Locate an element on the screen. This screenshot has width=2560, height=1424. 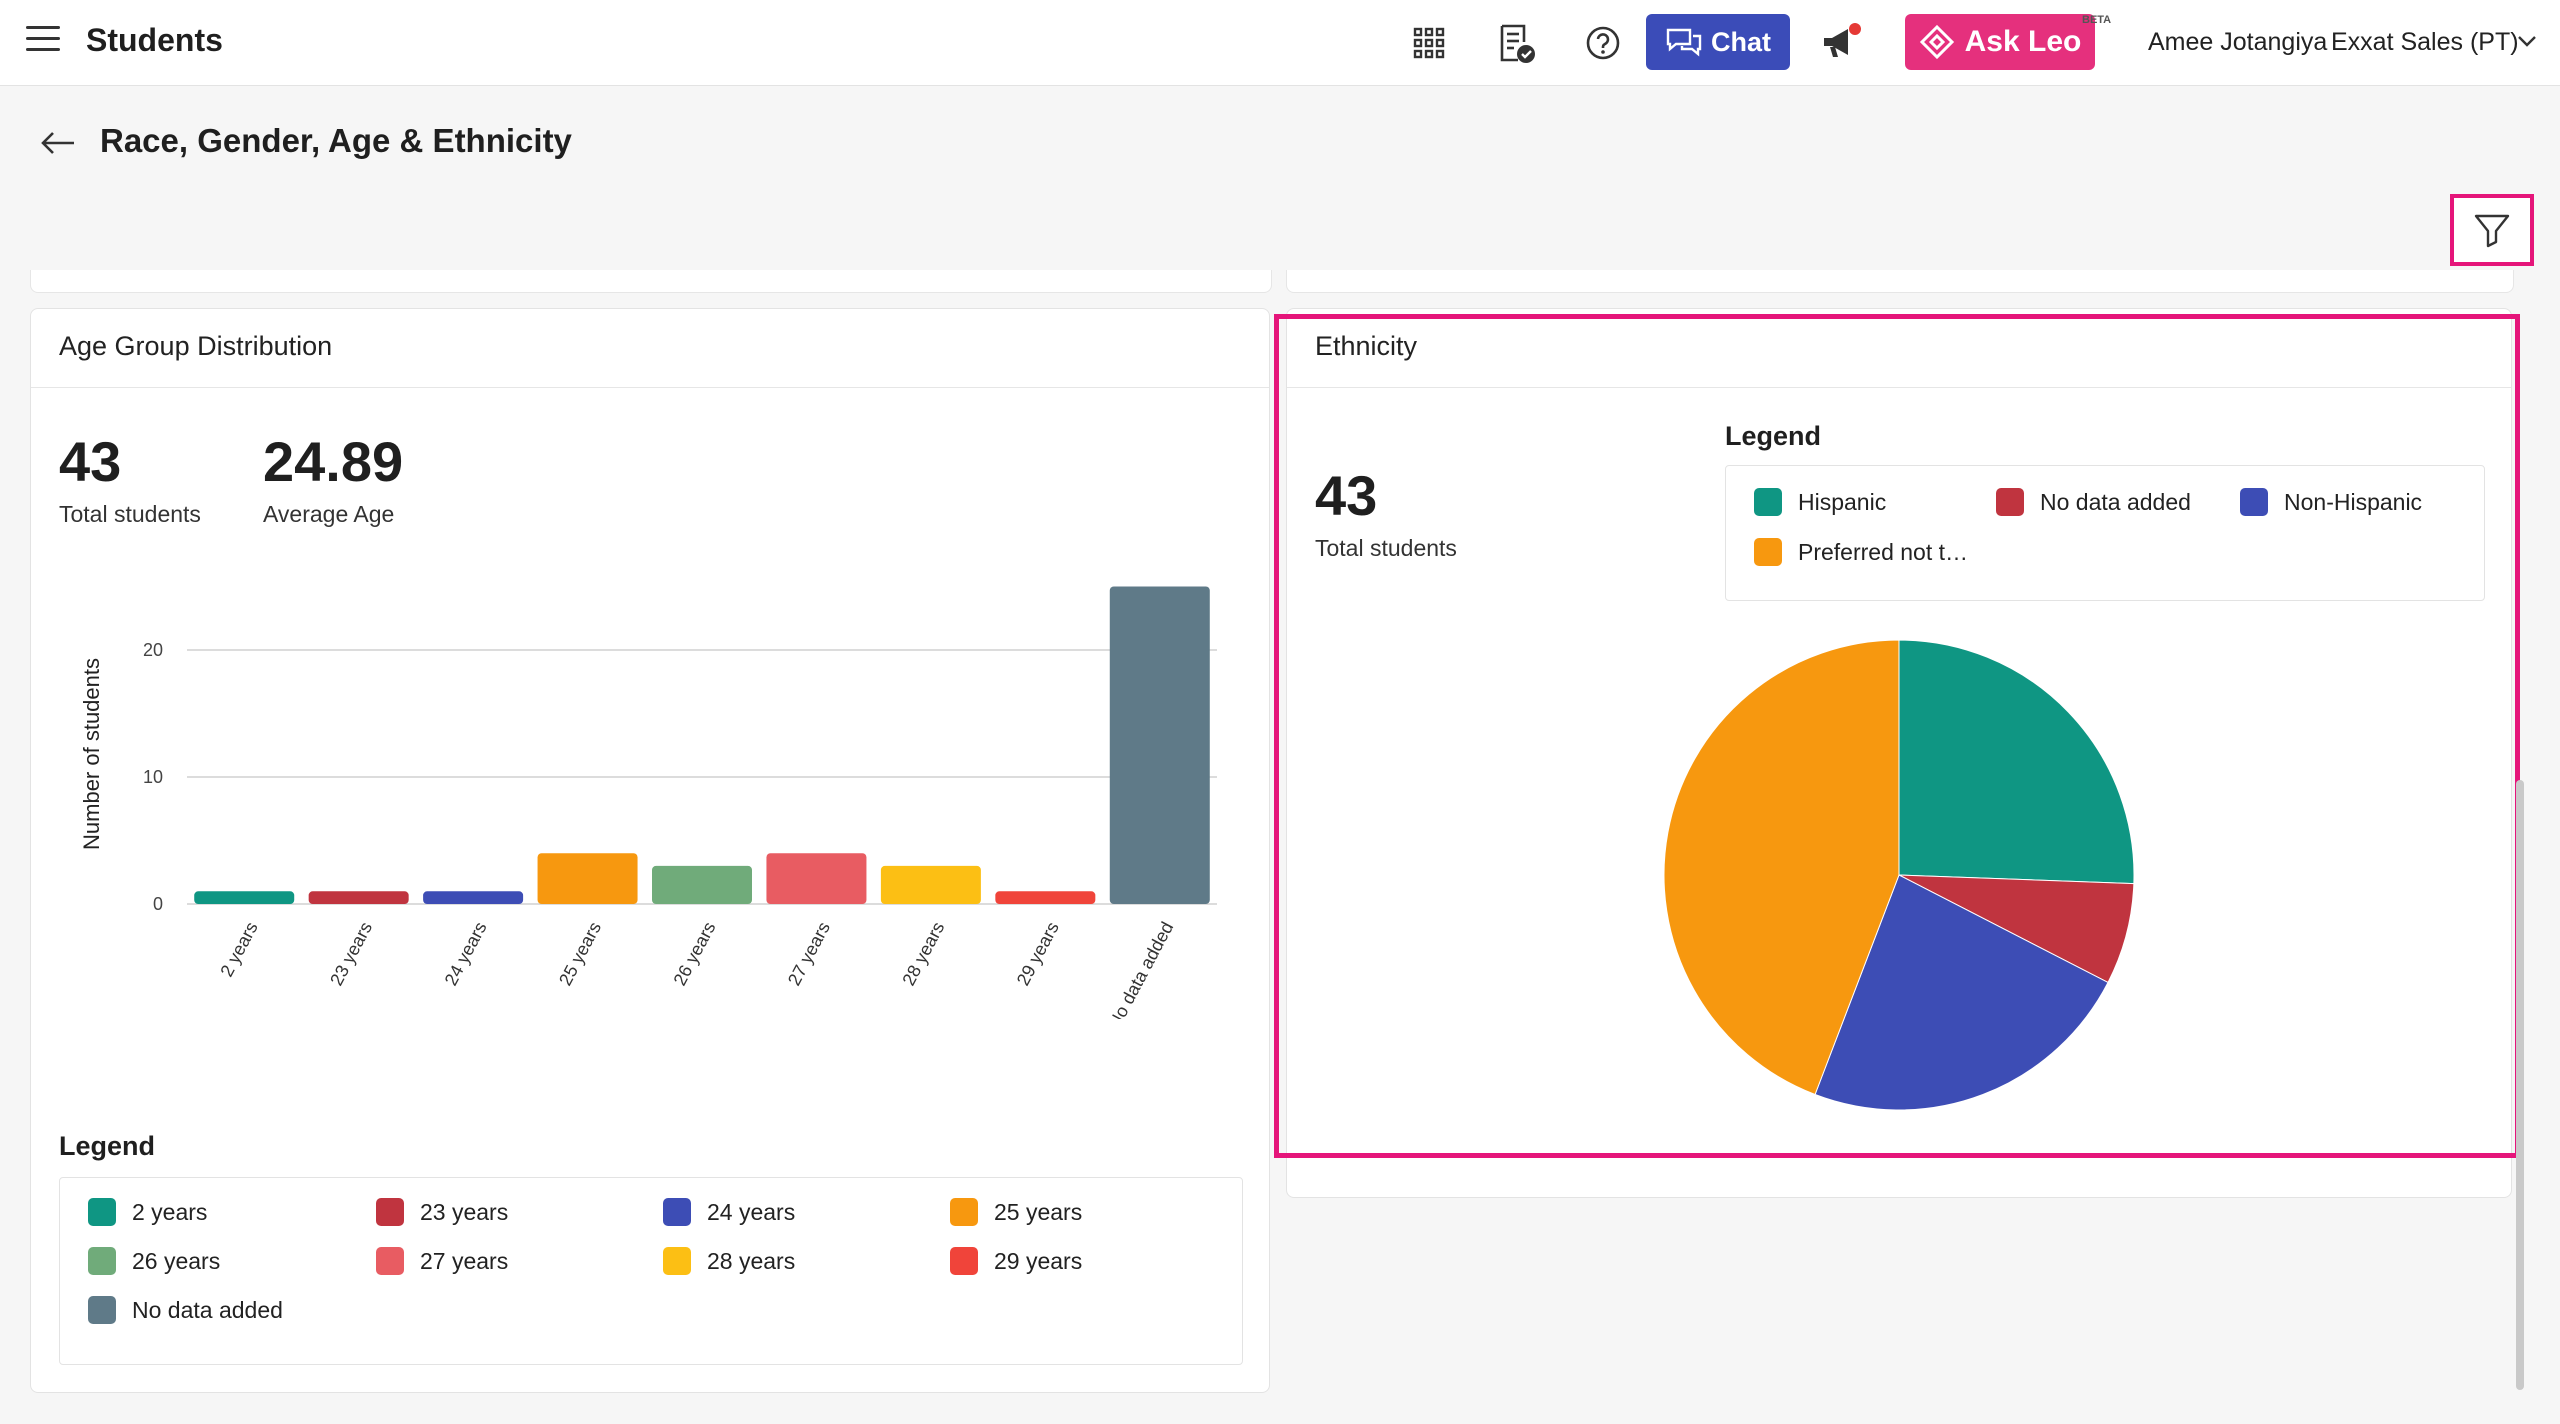
bar-2-years is located at coordinates (244, 897).